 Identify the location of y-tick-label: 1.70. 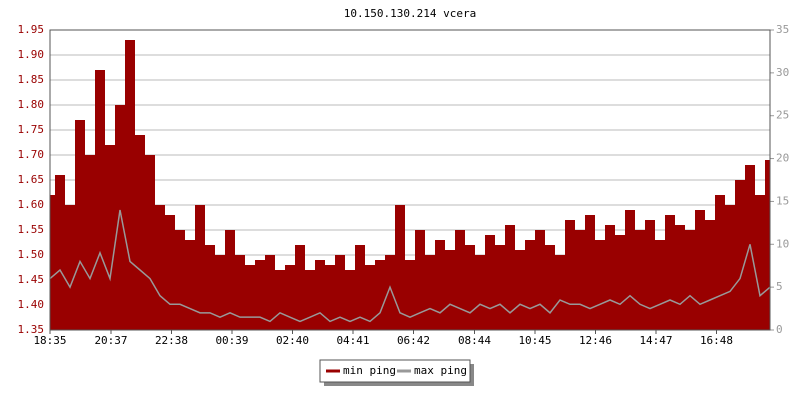
(31, 154).